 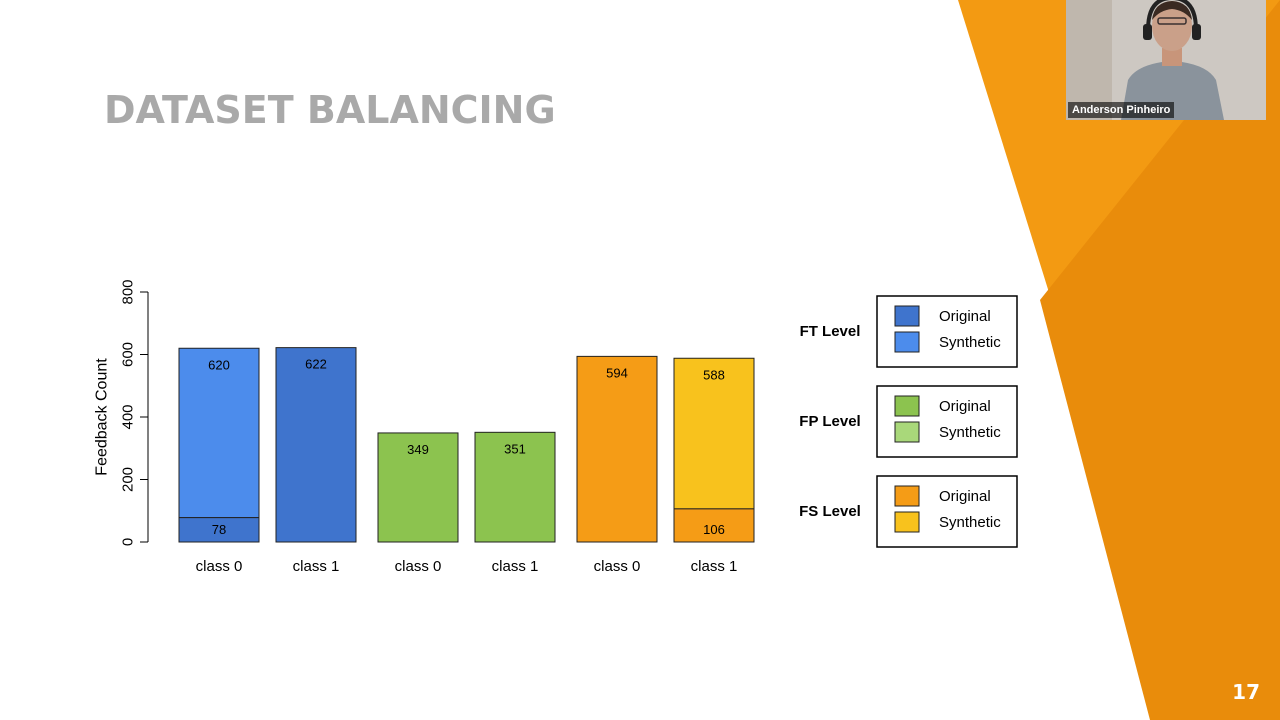 What do you see at coordinates (128, 416) in the screenshot?
I see `y-tick-label-2: 400` at bounding box center [128, 416].